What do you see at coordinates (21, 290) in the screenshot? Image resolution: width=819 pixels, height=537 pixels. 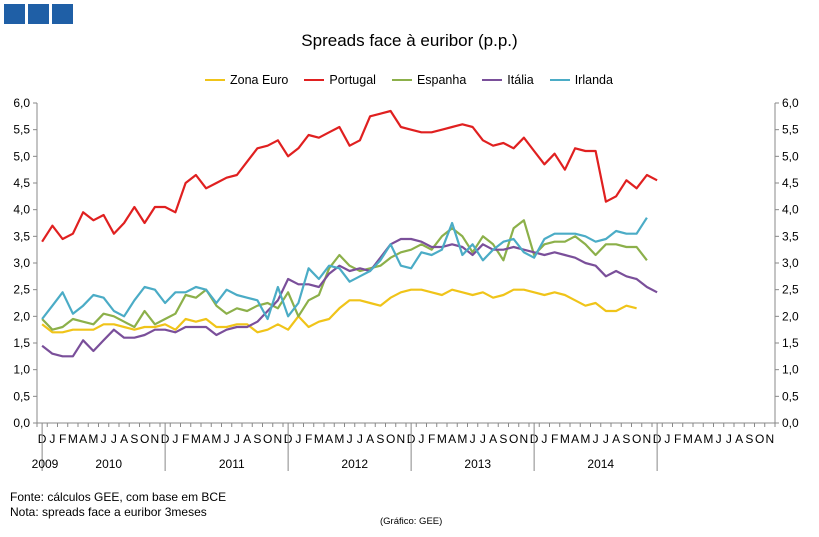 I see `y-tick-label-left: 2,5` at bounding box center [21, 290].